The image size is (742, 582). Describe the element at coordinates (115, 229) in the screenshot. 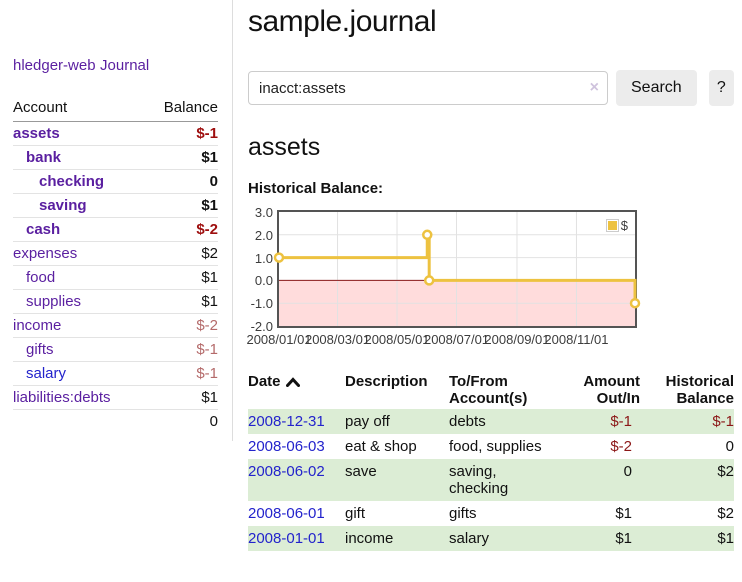

I see `account-row: cash $-2` at that location.